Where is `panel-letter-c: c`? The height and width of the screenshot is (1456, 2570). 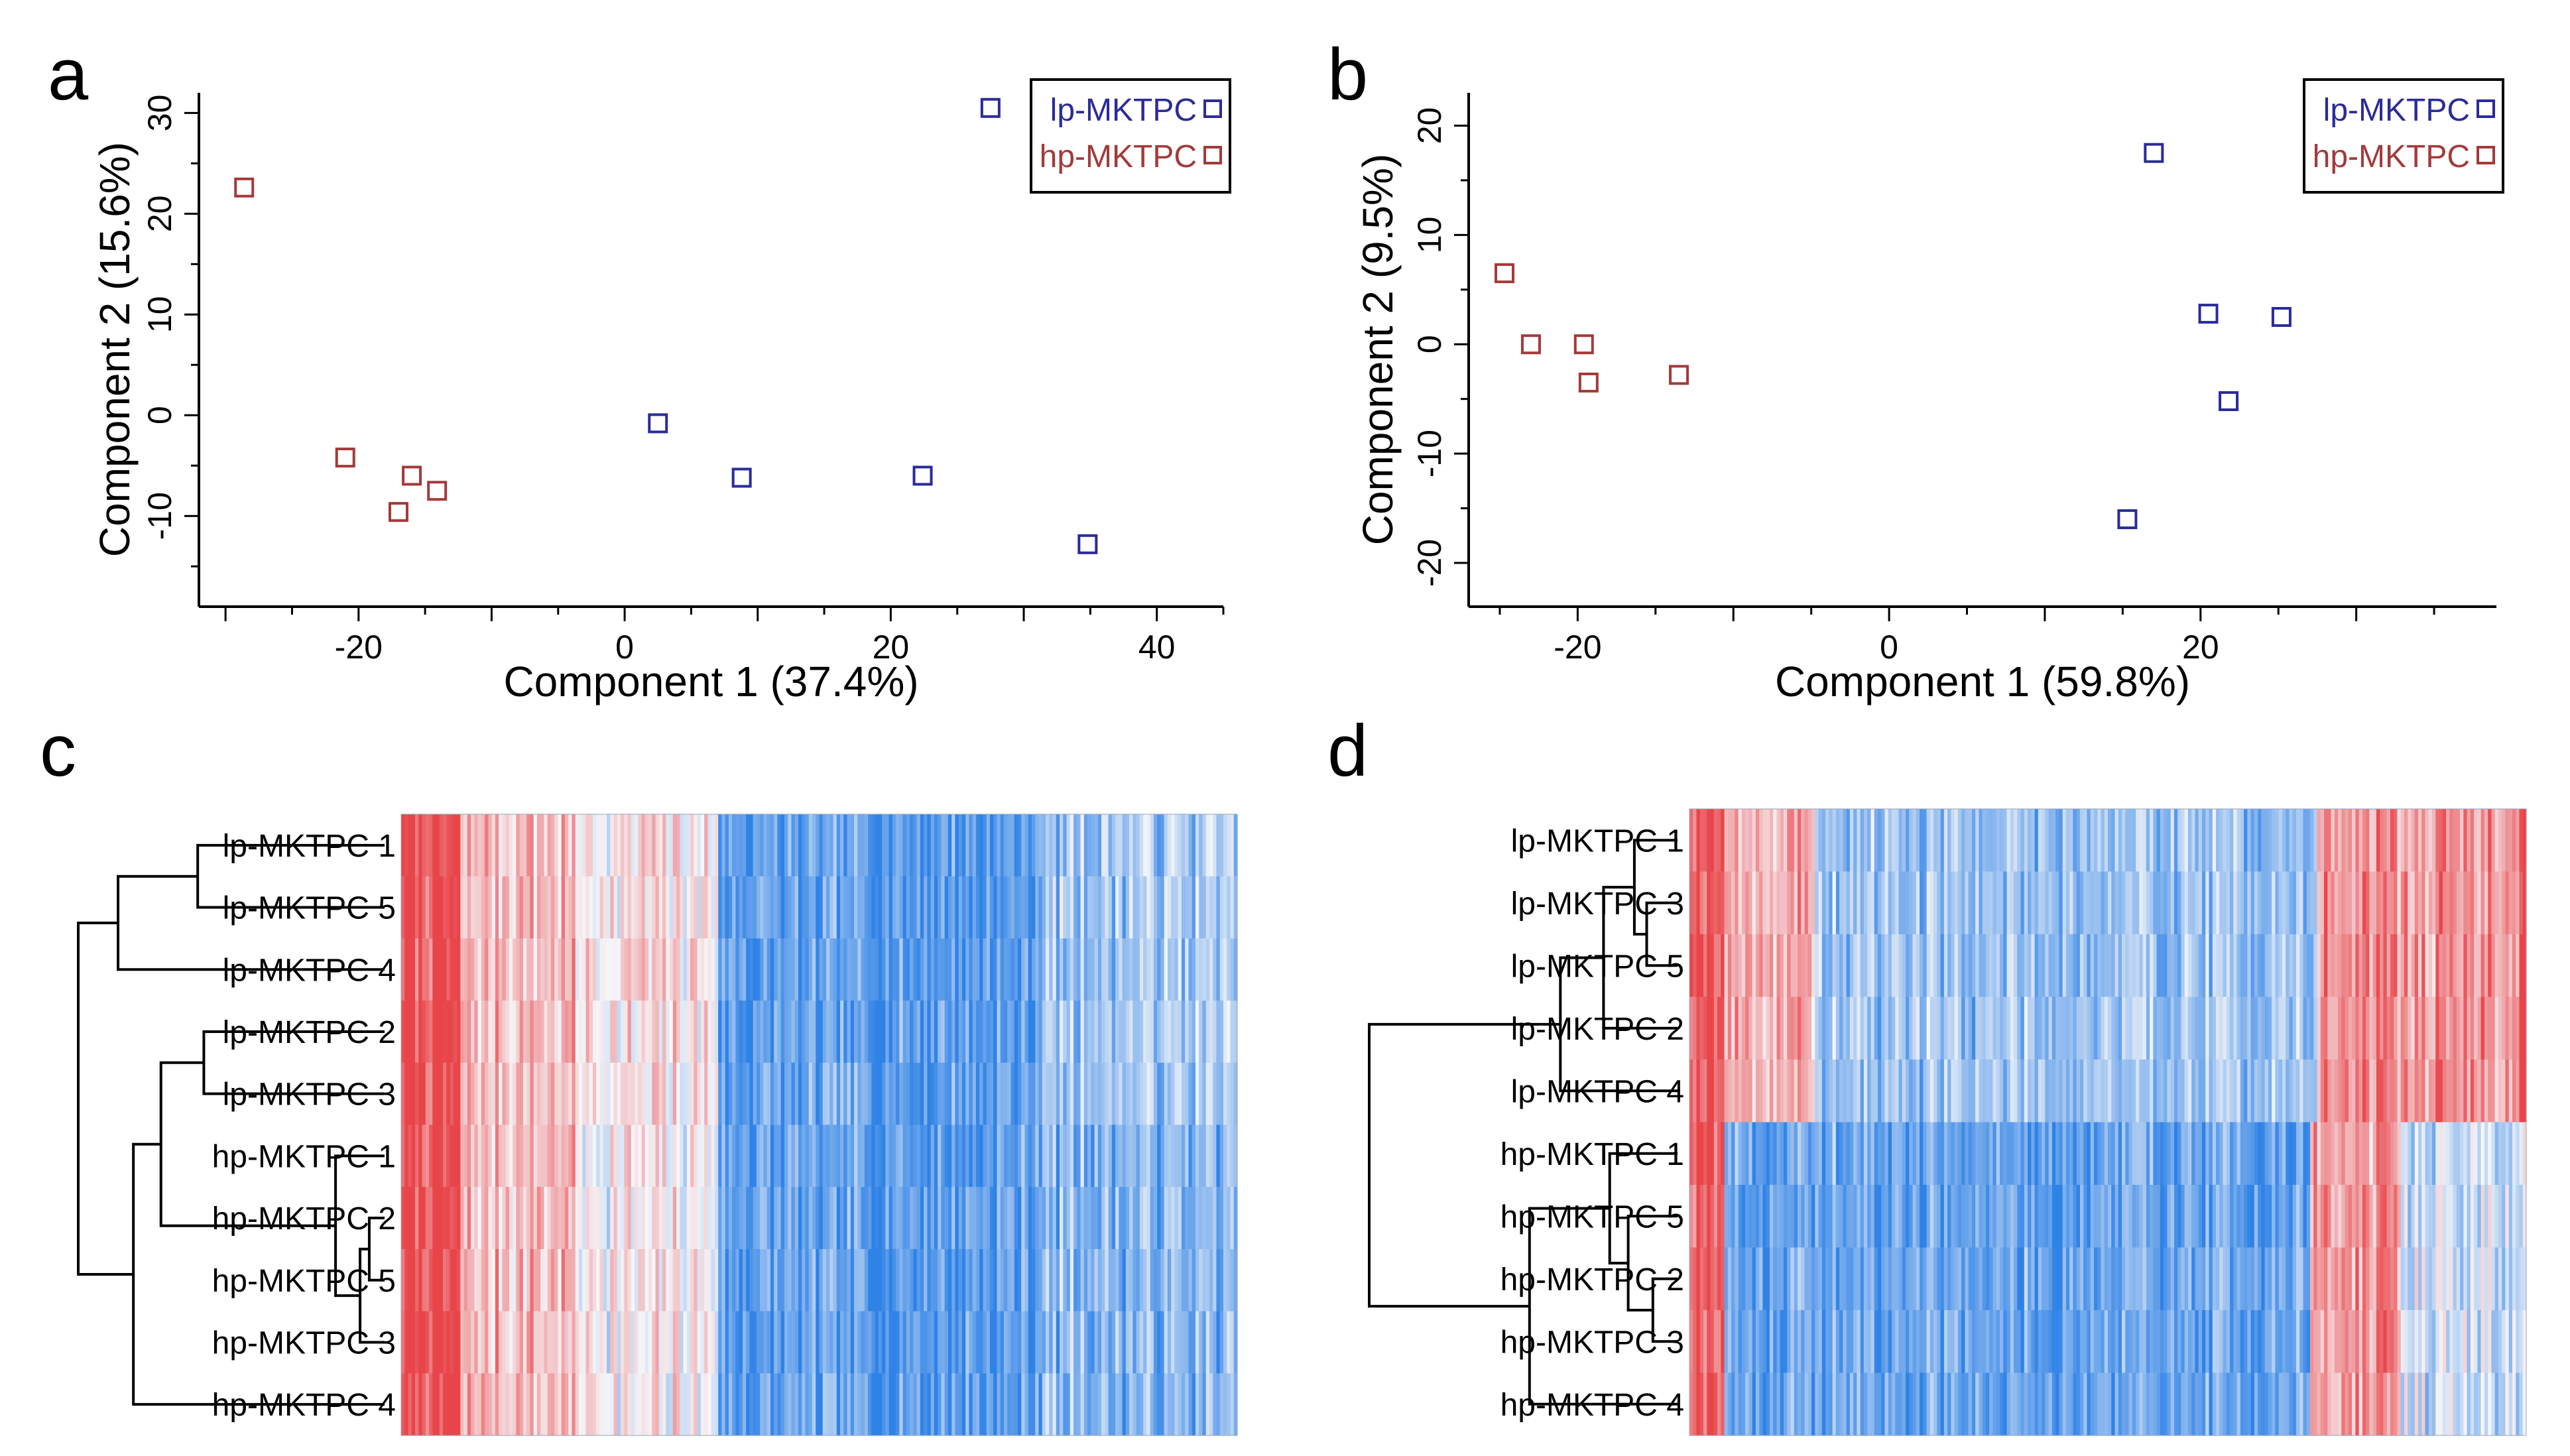
panel-letter-c: c is located at coordinates (58, 751).